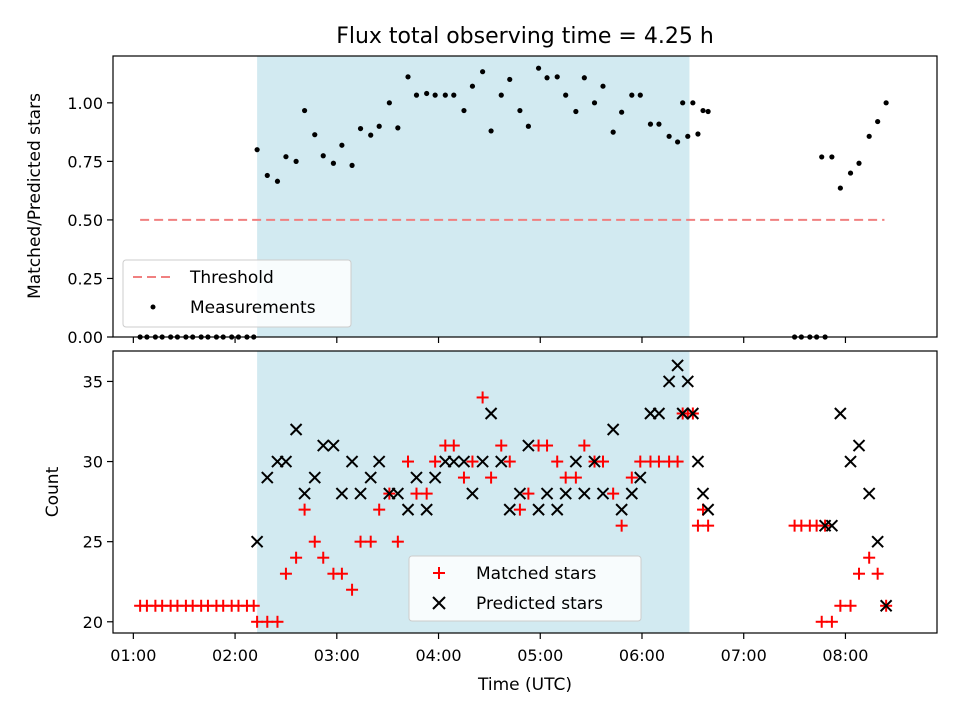 Image resolution: width=960 pixels, height=720 pixels. What do you see at coordinates (98, 381) in the screenshot?
I see `y-tick-bottom: 35` at bounding box center [98, 381].